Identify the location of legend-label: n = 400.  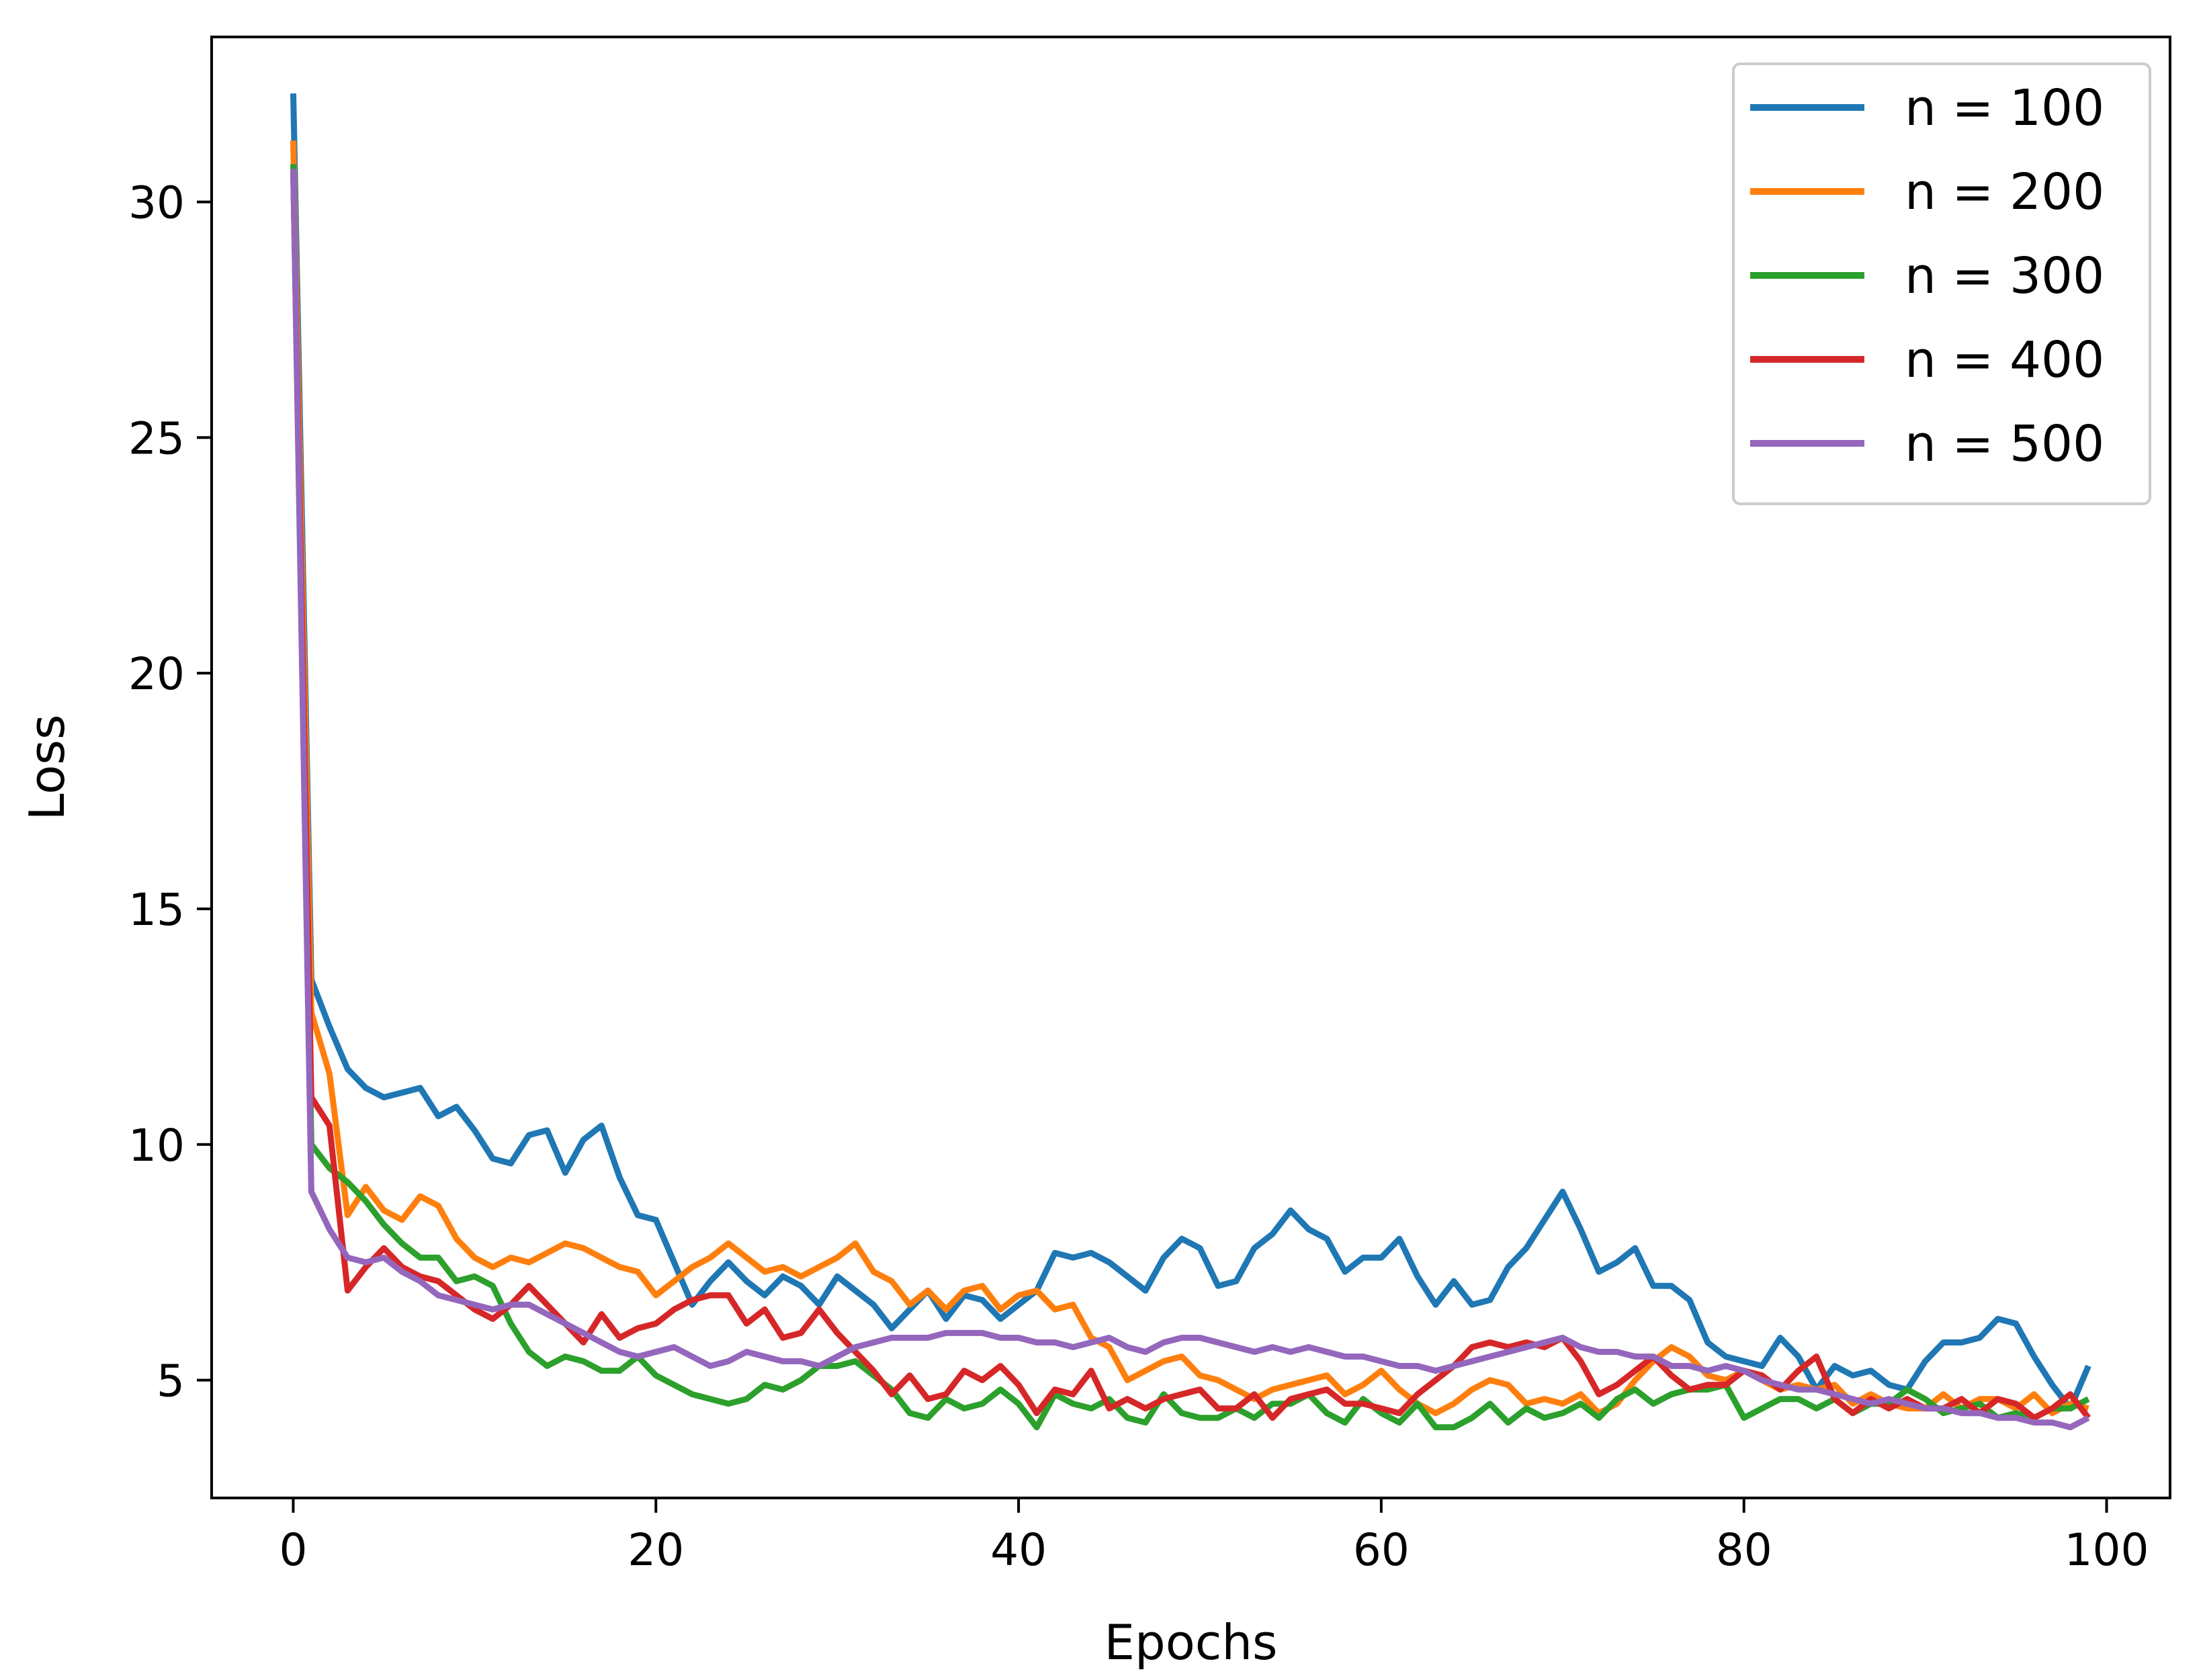
(2004, 360).